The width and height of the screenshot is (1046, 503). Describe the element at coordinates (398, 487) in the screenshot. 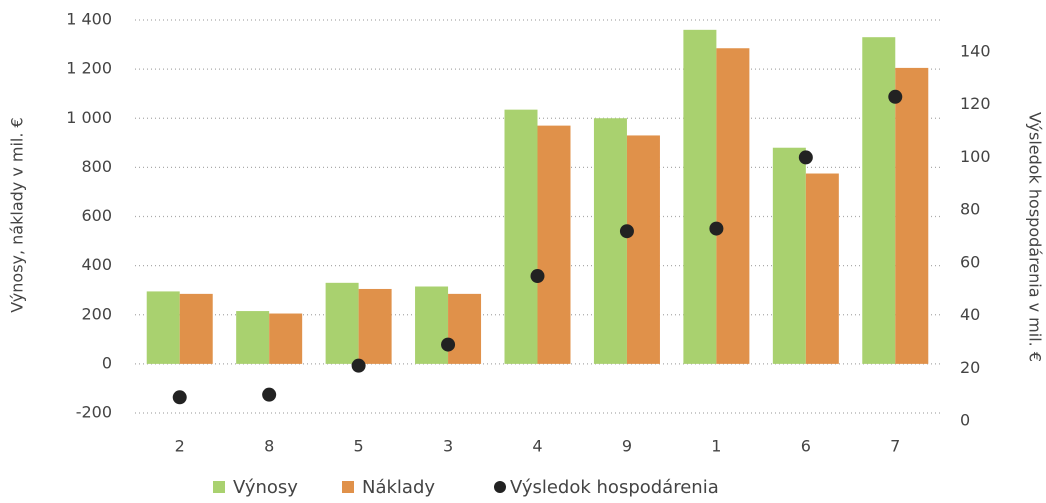

I see `legend-label: Náklady` at that location.